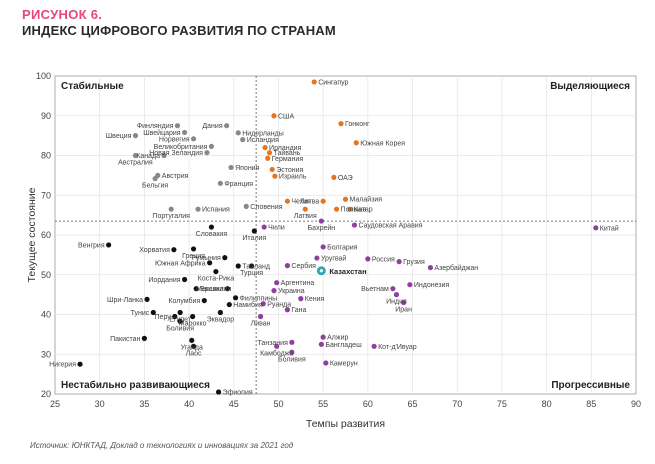 The height and width of the screenshot is (464, 655). Describe the element at coordinates (32, 234) in the screenshot. I see `y-axis-label: Текущее состояние` at that location.